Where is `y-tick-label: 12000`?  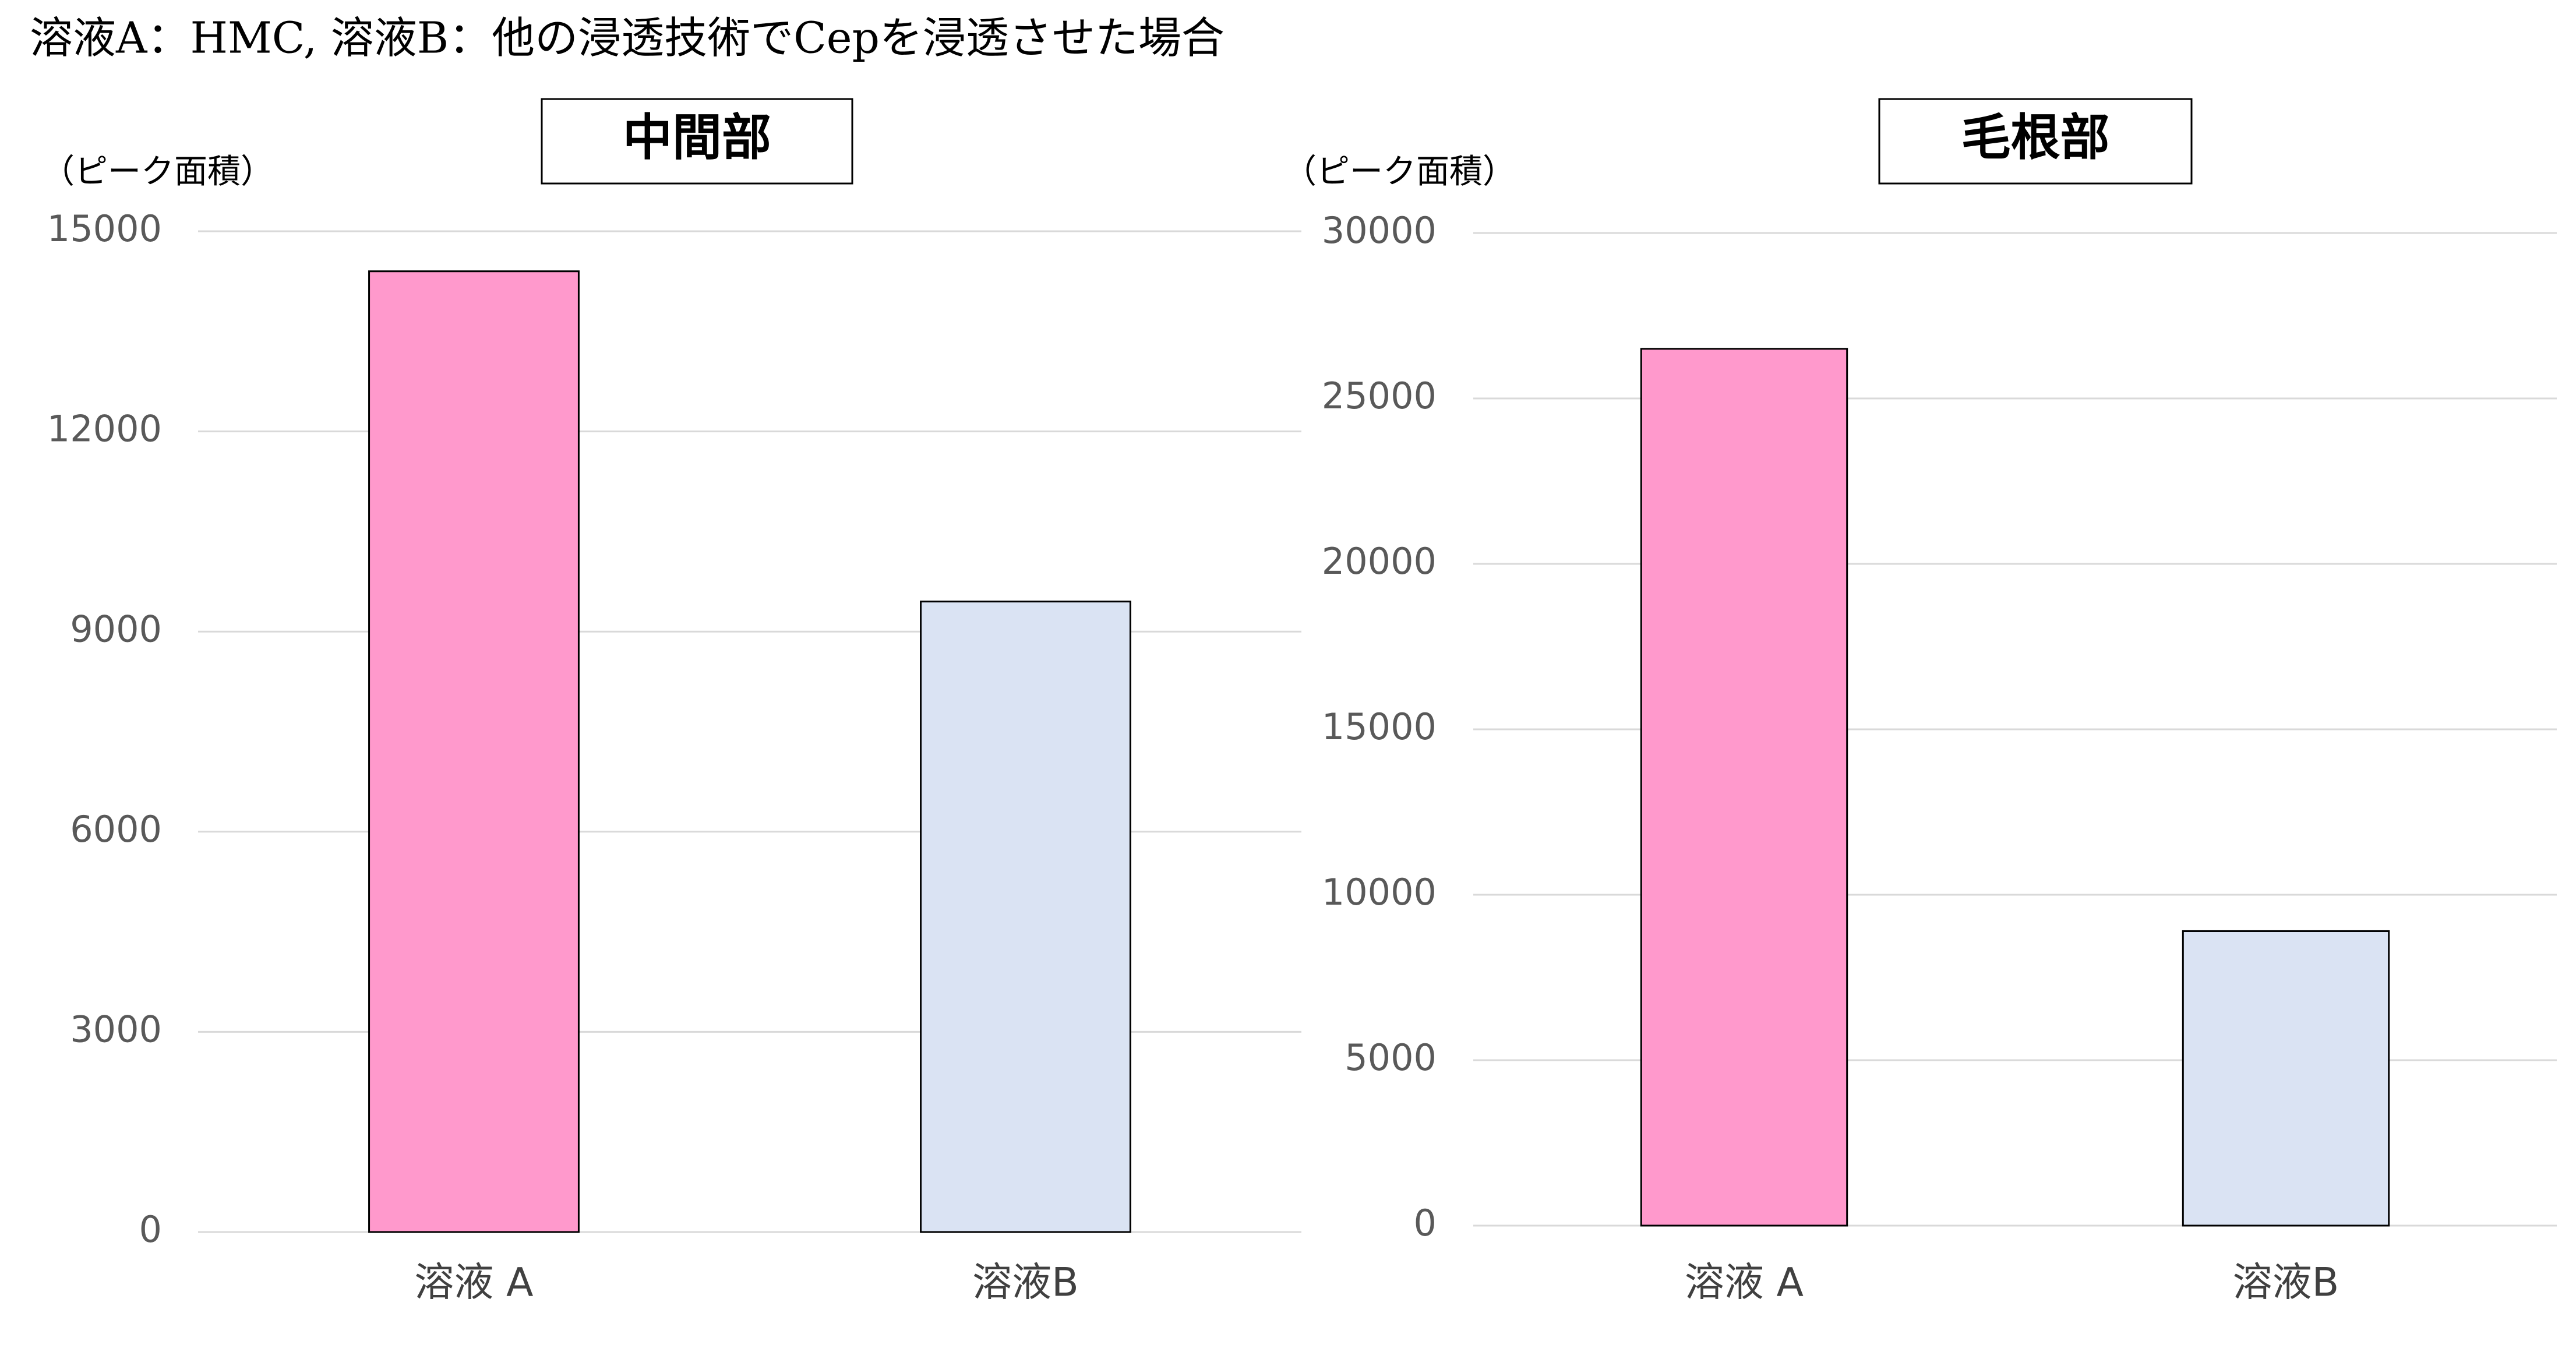 y-tick-label: 12000 is located at coordinates (104, 429).